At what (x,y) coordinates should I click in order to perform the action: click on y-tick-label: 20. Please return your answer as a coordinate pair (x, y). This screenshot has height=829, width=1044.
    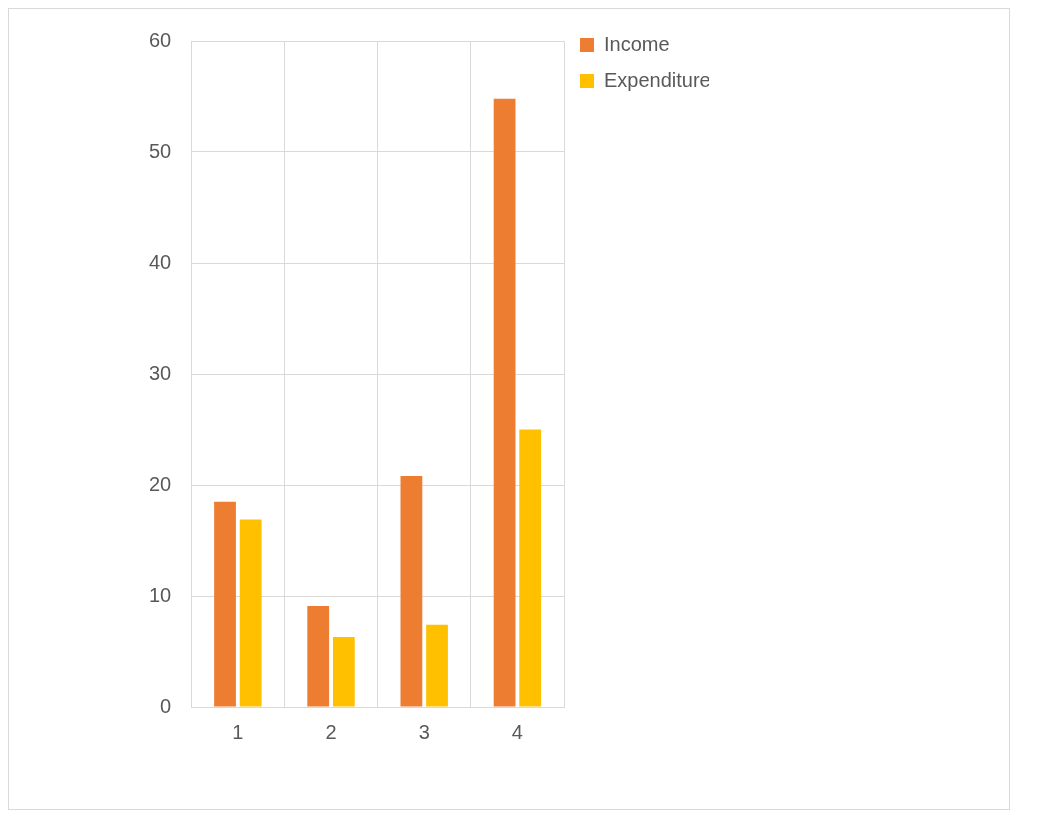
    Looking at the image, I should click on (160, 483).